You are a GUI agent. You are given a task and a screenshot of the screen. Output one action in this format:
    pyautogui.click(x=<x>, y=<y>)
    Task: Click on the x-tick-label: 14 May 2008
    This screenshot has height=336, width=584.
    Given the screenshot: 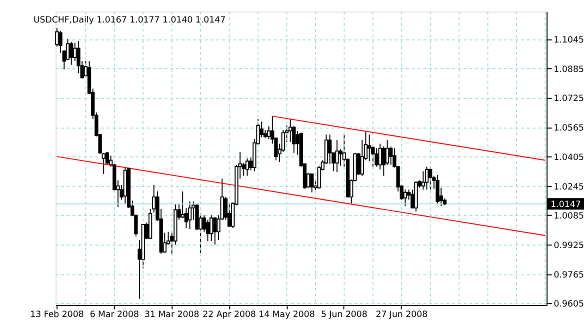 What is the action you would take?
    pyautogui.click(x=286, y=315)
    